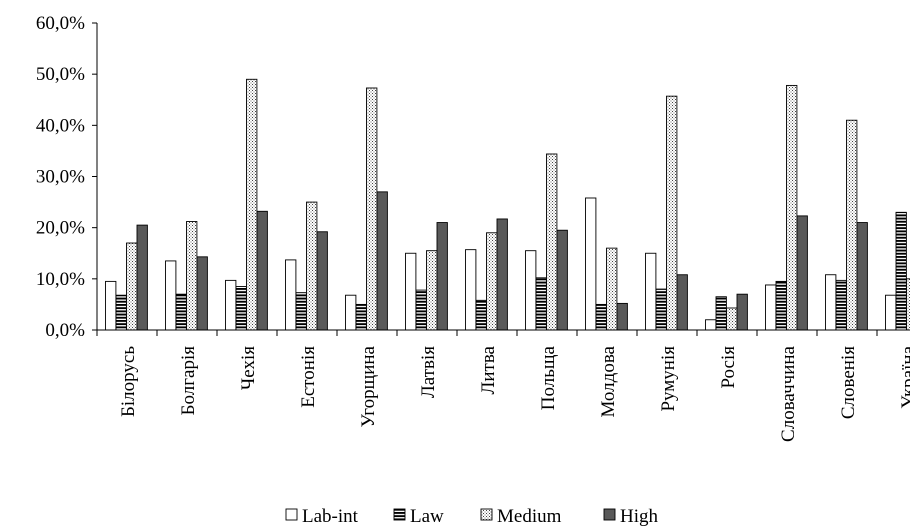 Image resolution: width=910 pixels, height=528 pixels. I want to click on category-label: Польща, so click(548, 377).